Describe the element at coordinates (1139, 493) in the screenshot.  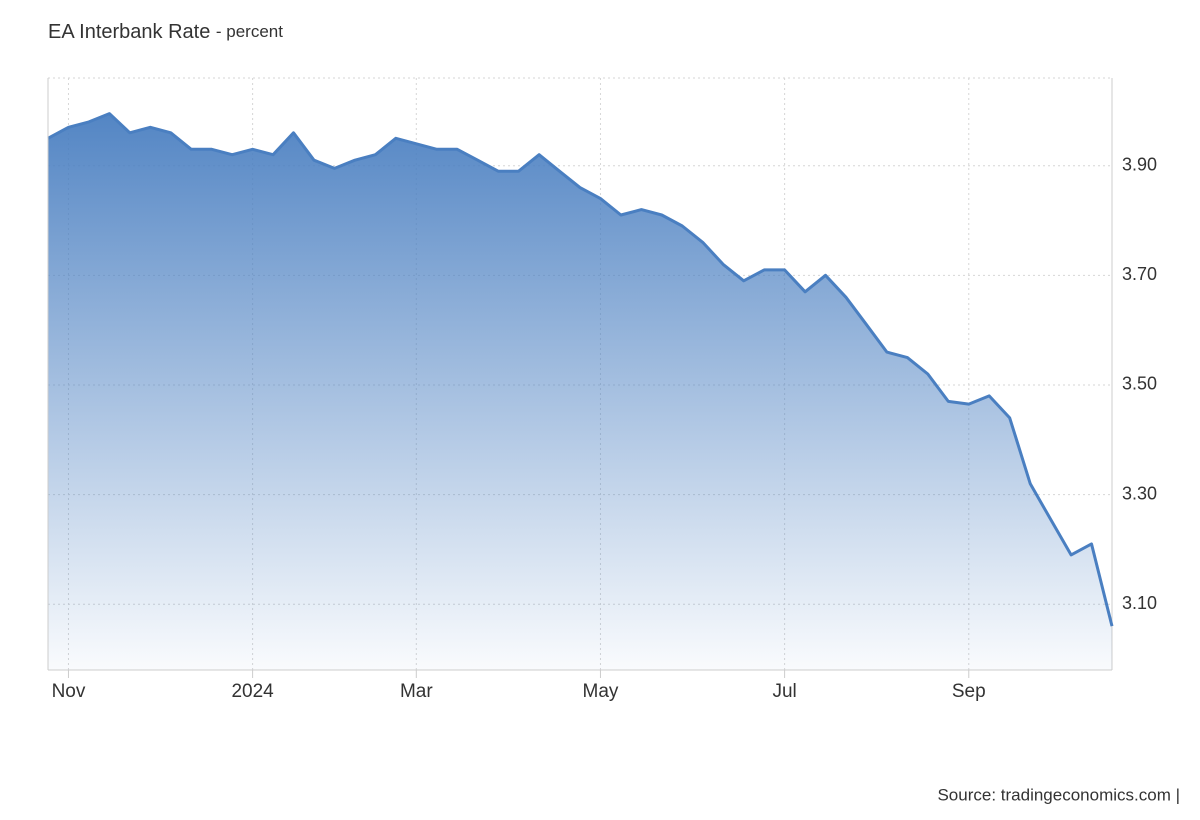
I see `y-tick-label: 3.30` at that location.